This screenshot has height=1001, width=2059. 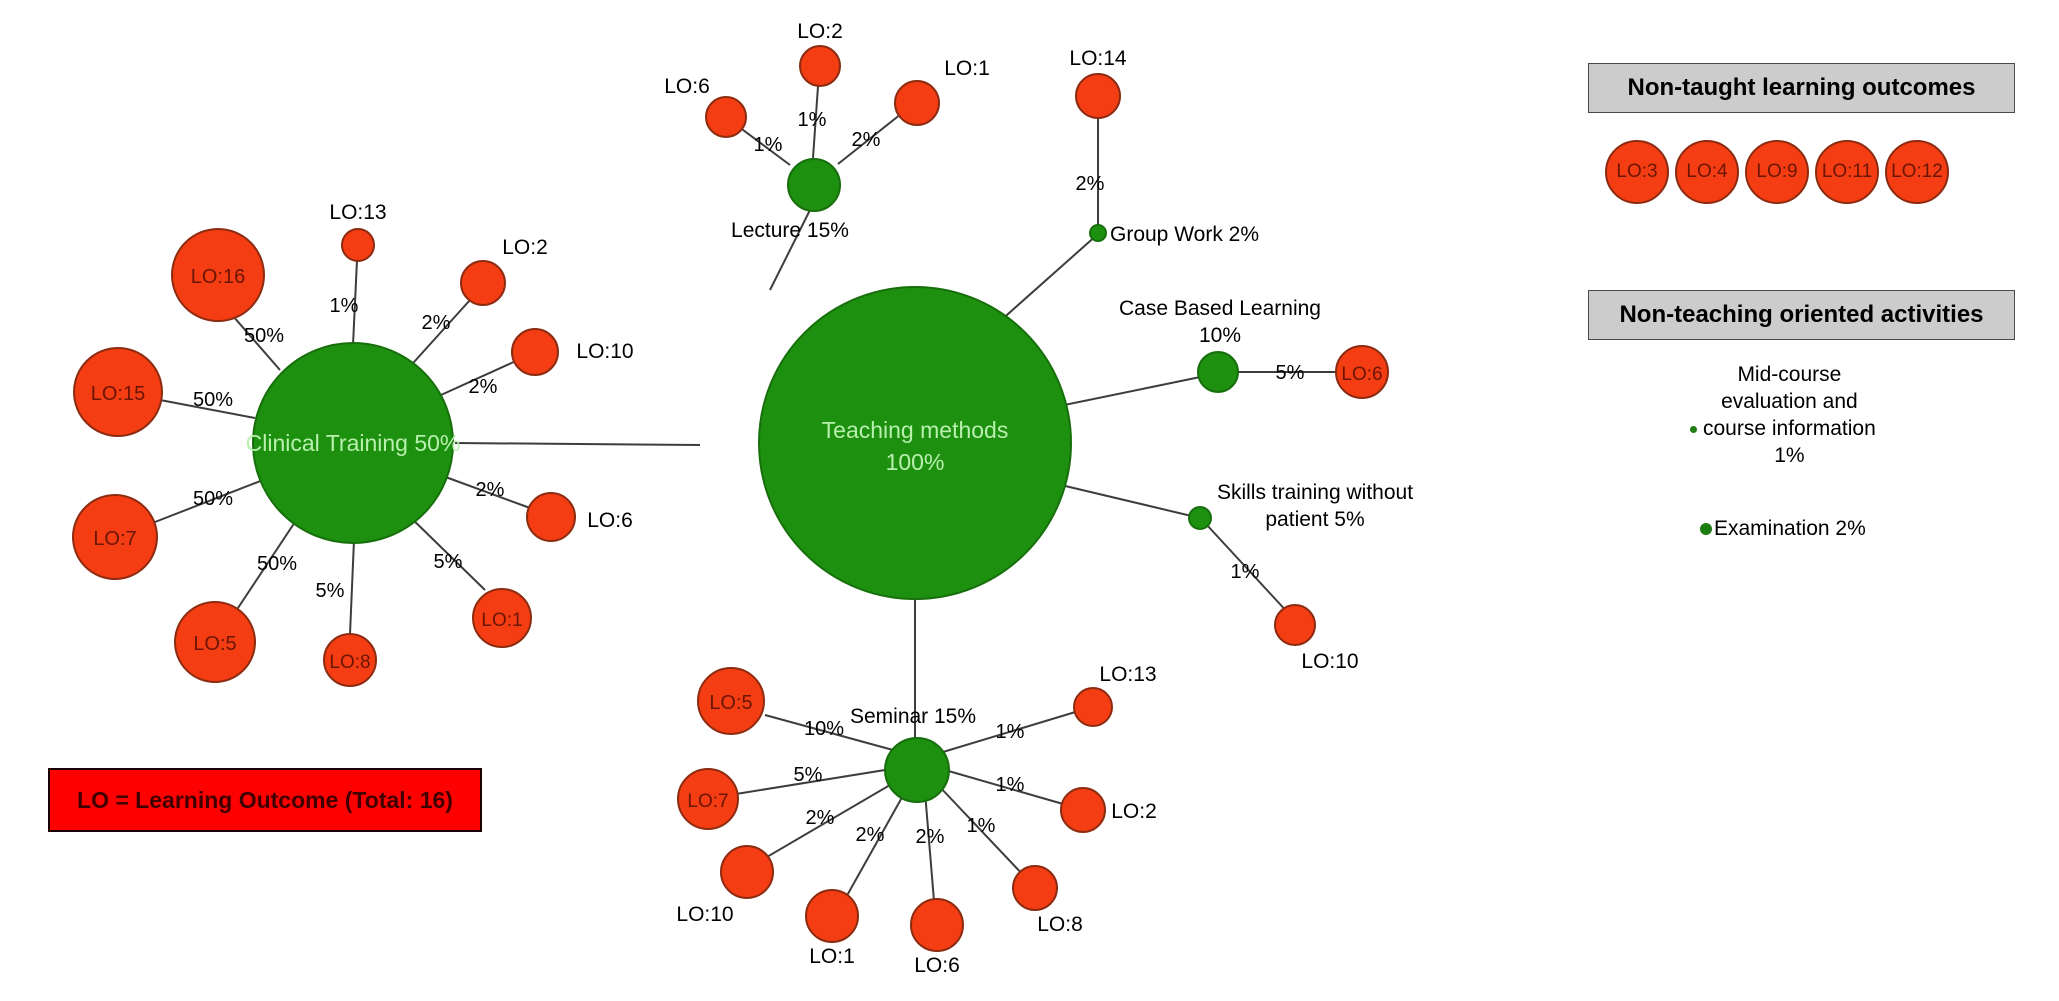 I want to click on pct-sem-lo5: 10%, so click(x=824, y=729).